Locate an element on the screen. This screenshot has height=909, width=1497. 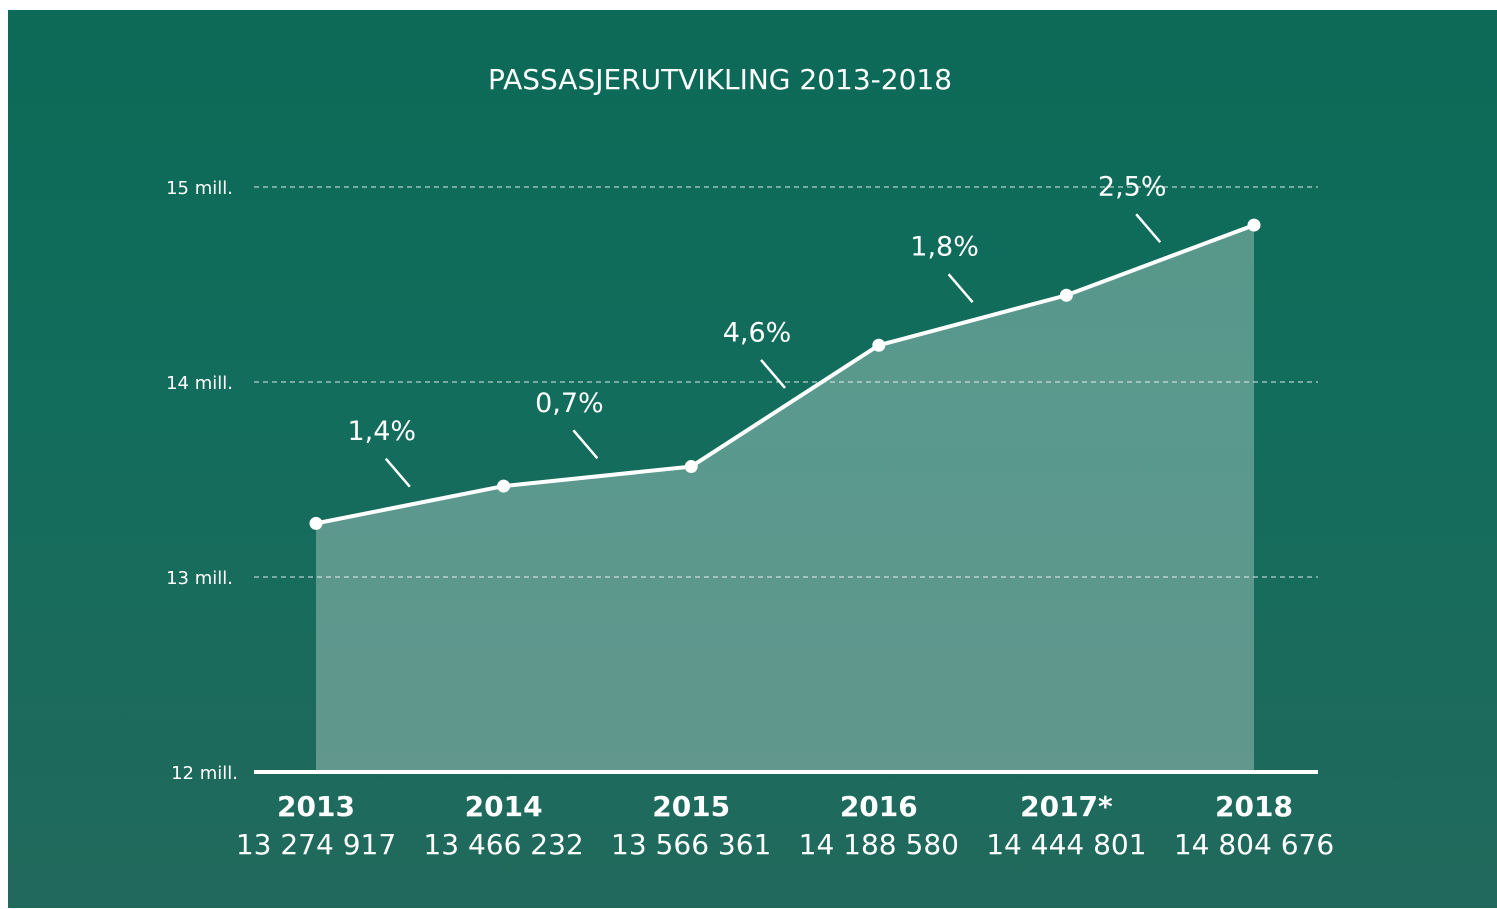
y-tick-label: 15 mill. is located at coordinates (199, 188).